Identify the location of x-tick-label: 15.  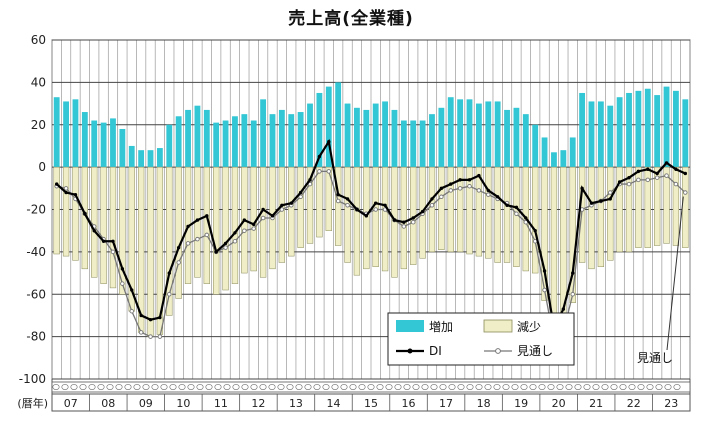
(371, 403).